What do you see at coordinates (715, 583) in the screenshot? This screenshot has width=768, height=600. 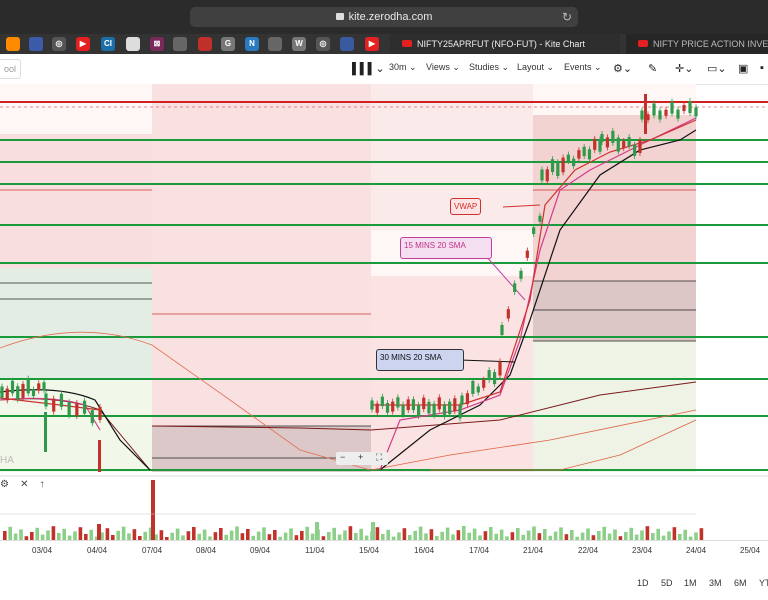 I see `range-button-3m: 3M` at bounding box center [715, 583].